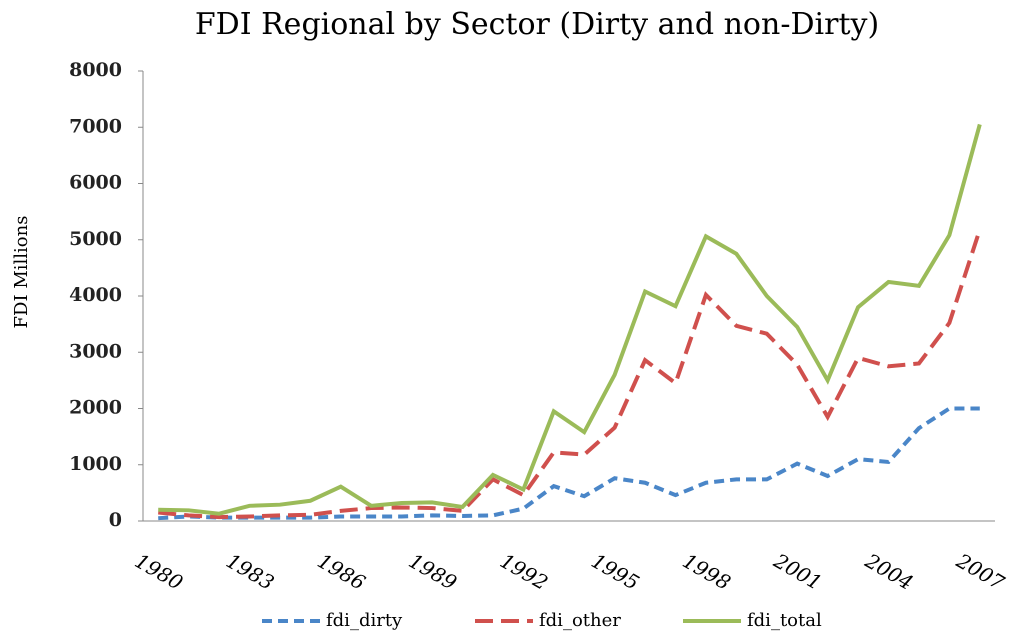  What do you see at coordinates (95, 351) in the screenshot?
I see `y-tick-label: 3000` at bounding box center [95, 351].